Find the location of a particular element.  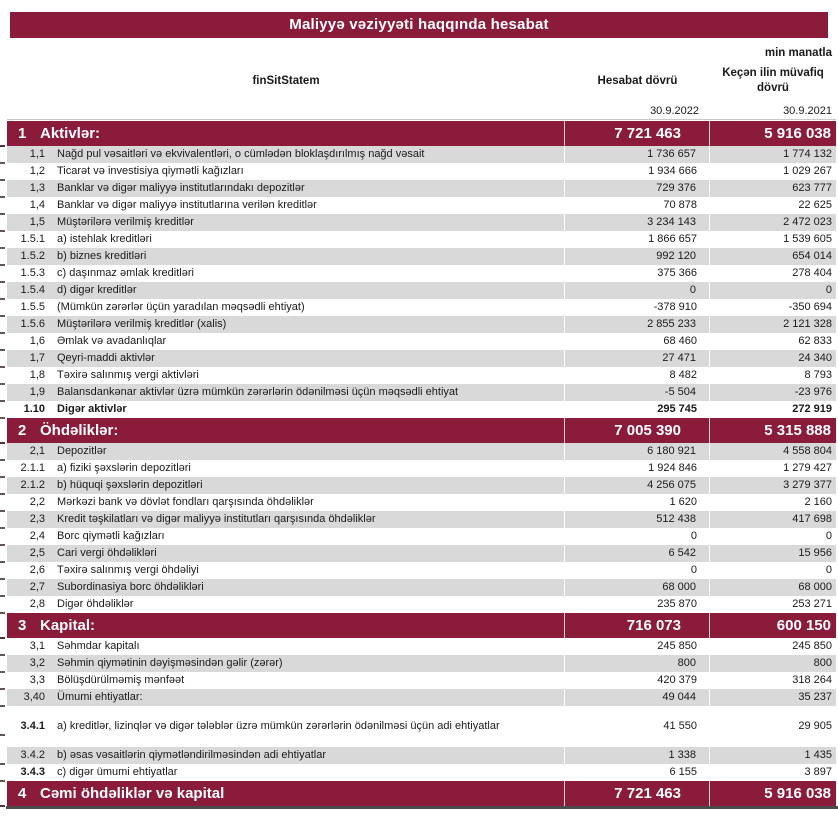

row-label: Təxirə salınmış vergi aktivləri is located at coordinates (128, 375).